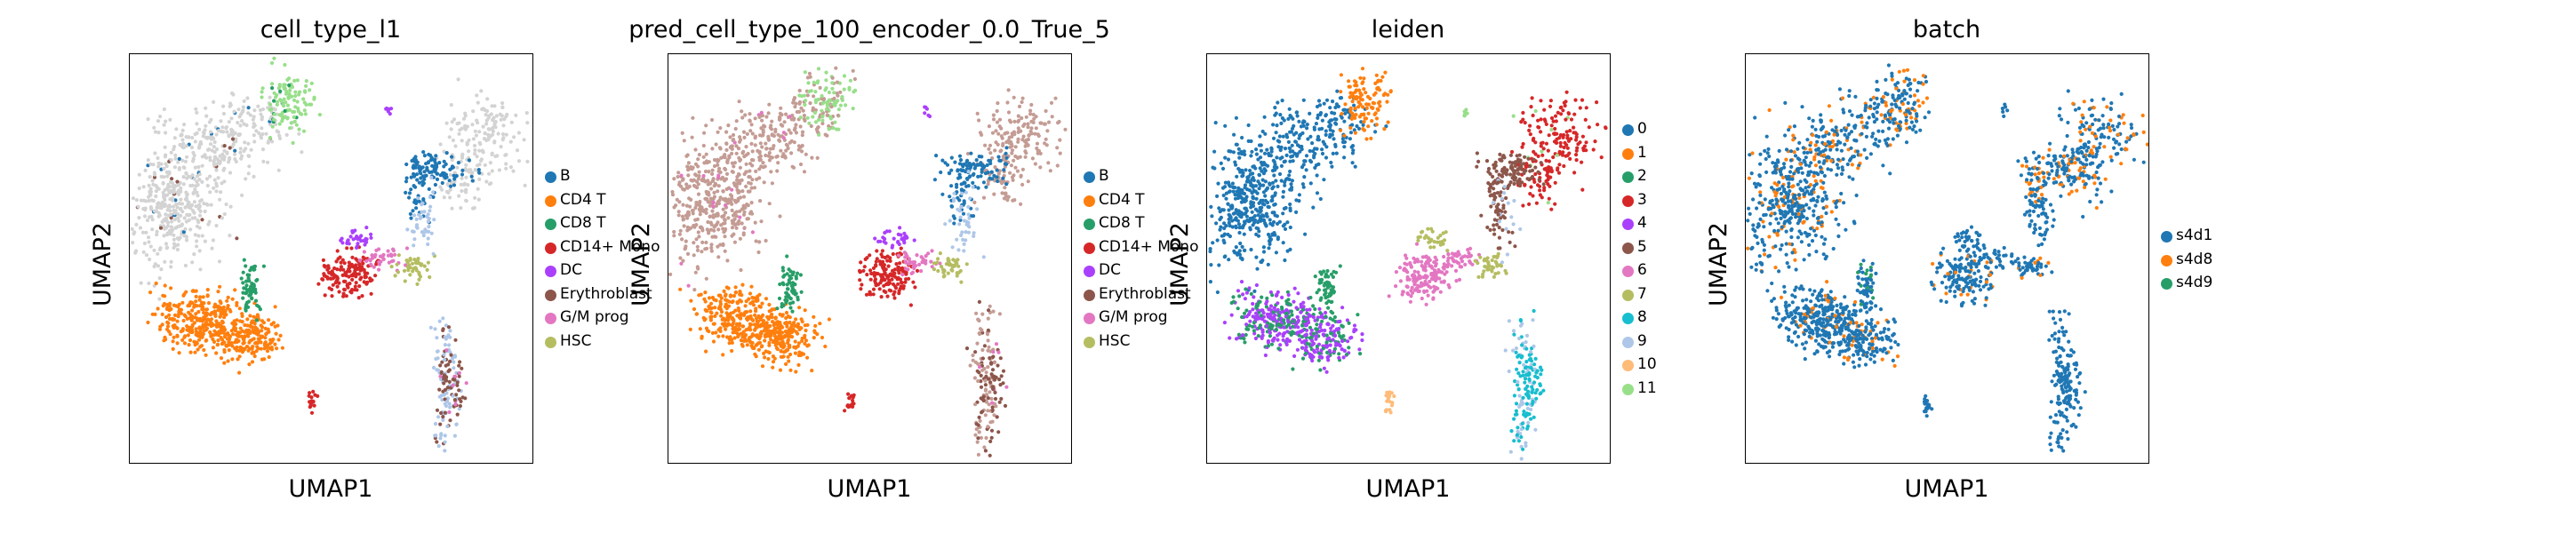 The image size is (2576, 533). I want to click on legend-label: Erythroblast, so click(1145, 293).